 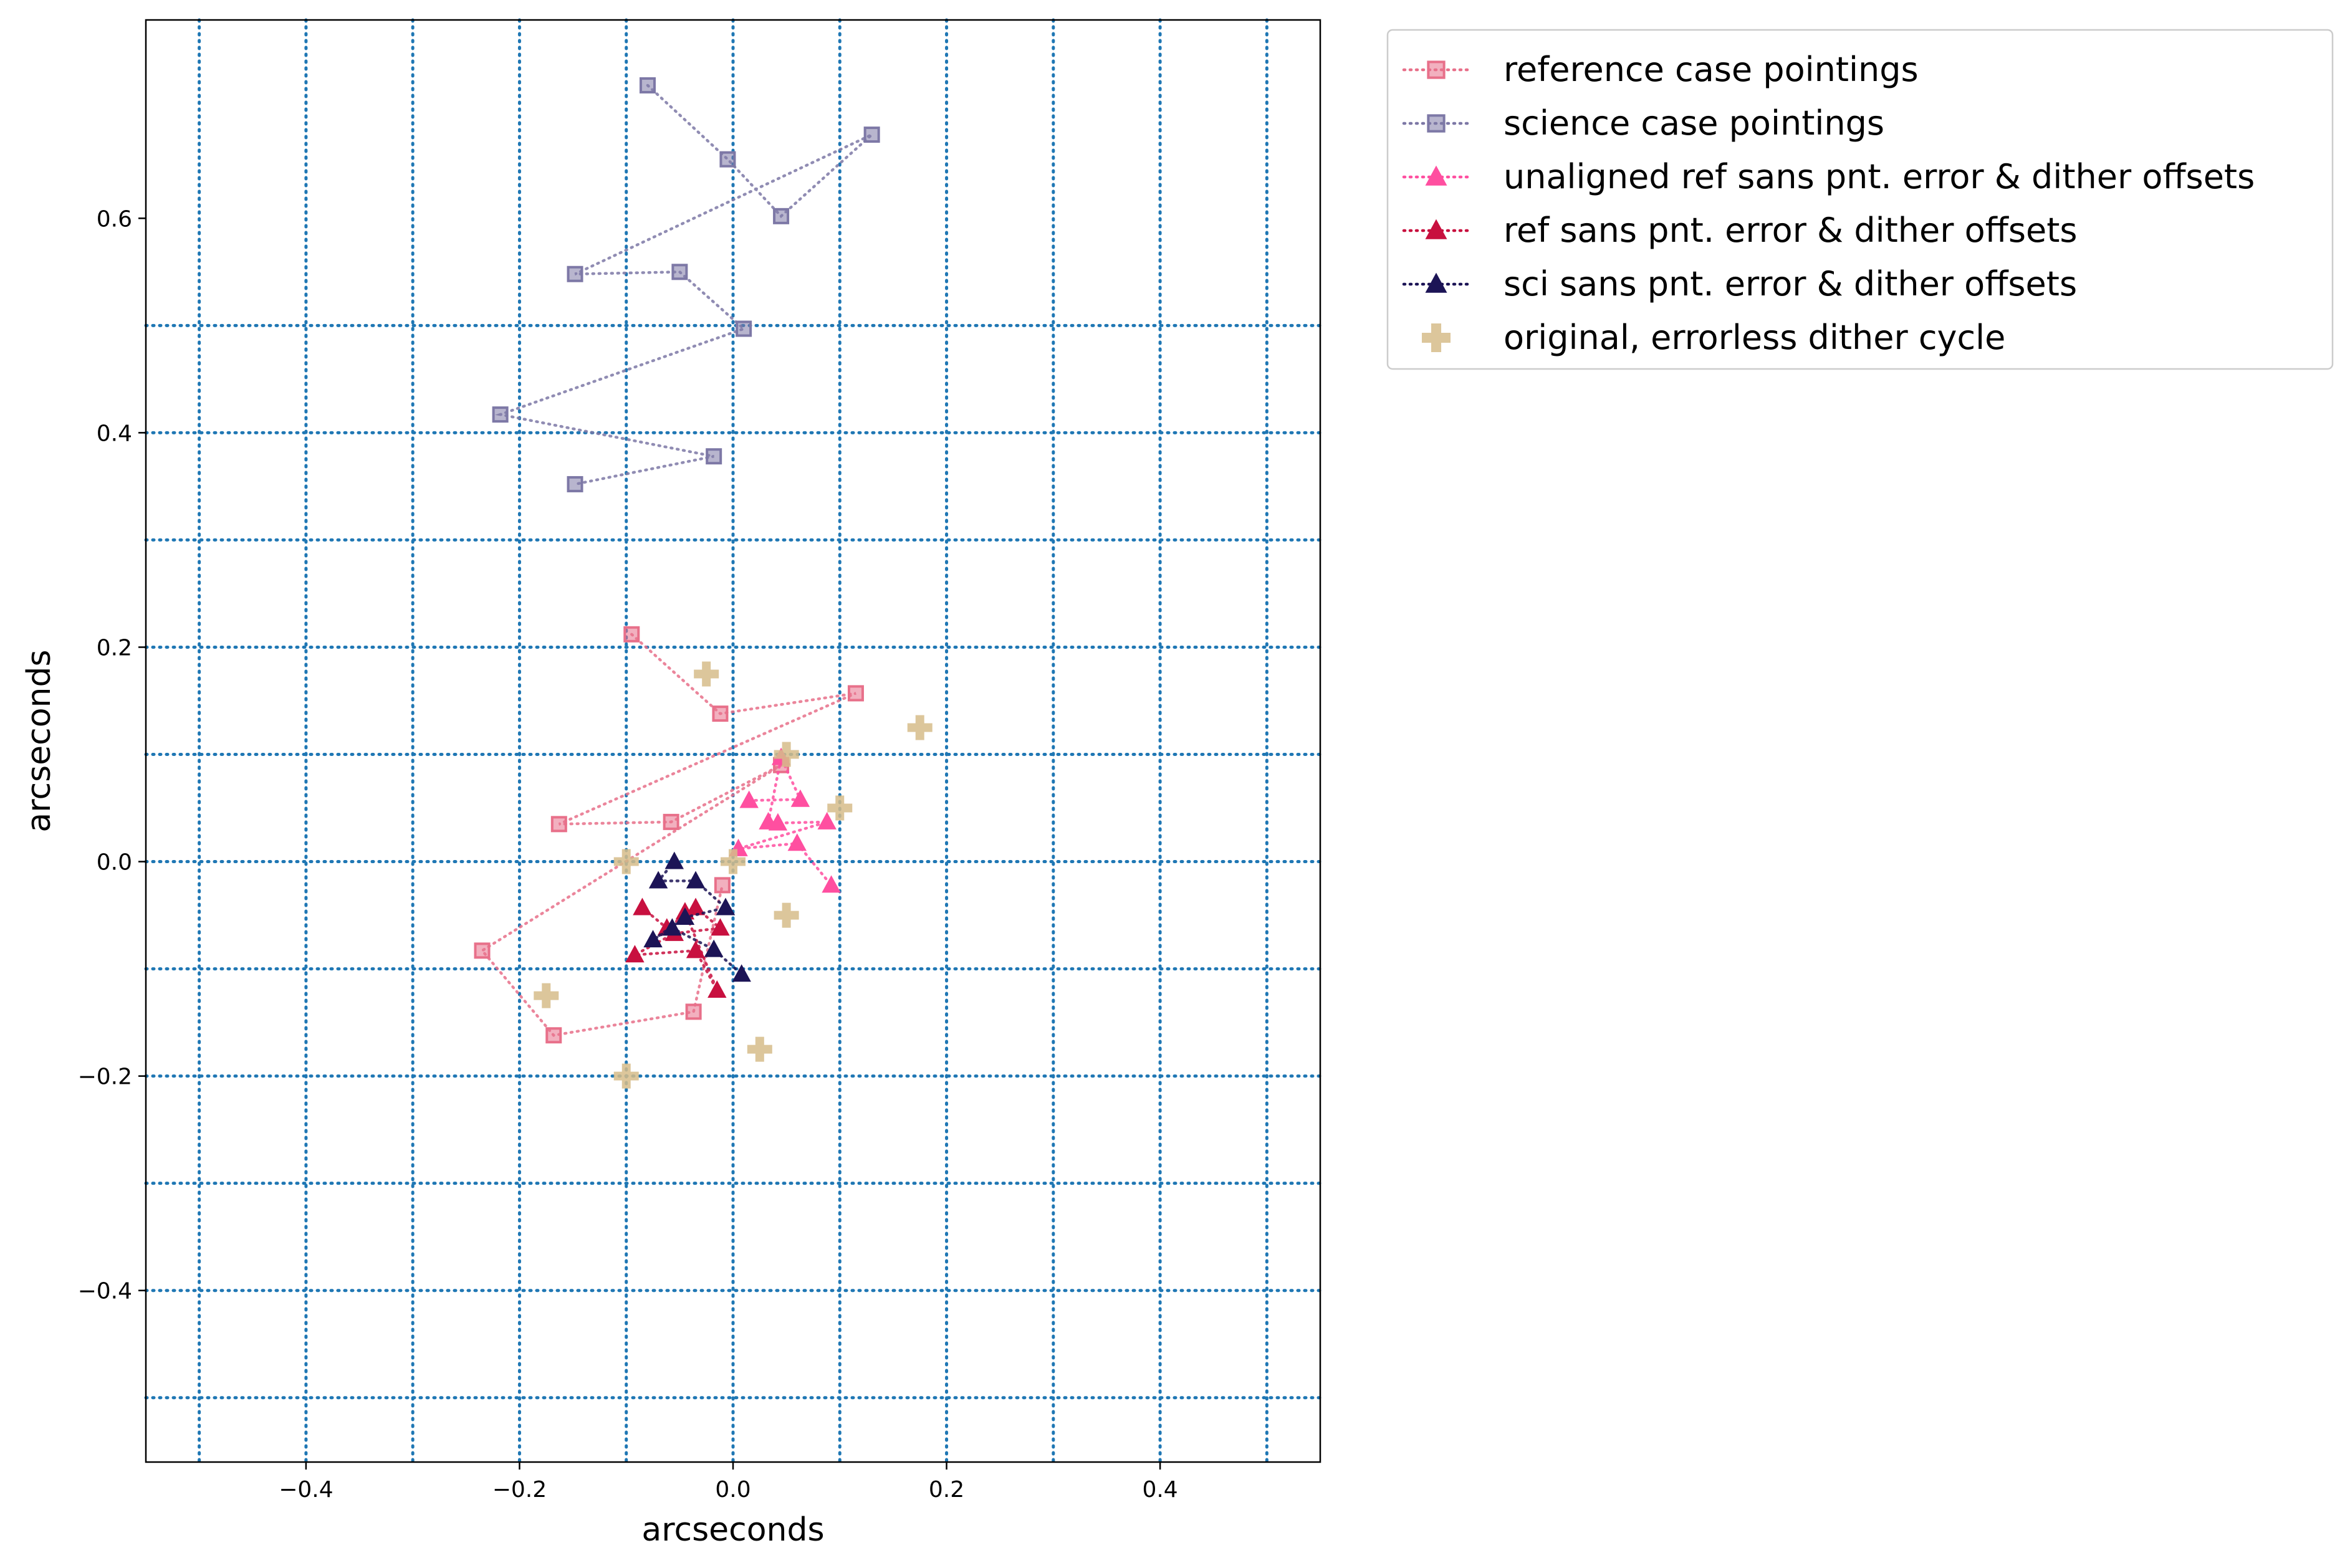 What do you see at coordinates (105, 1291) in the screenshot?
I see `y-tick-label: −0.4` at bounding box center [105, 1291].